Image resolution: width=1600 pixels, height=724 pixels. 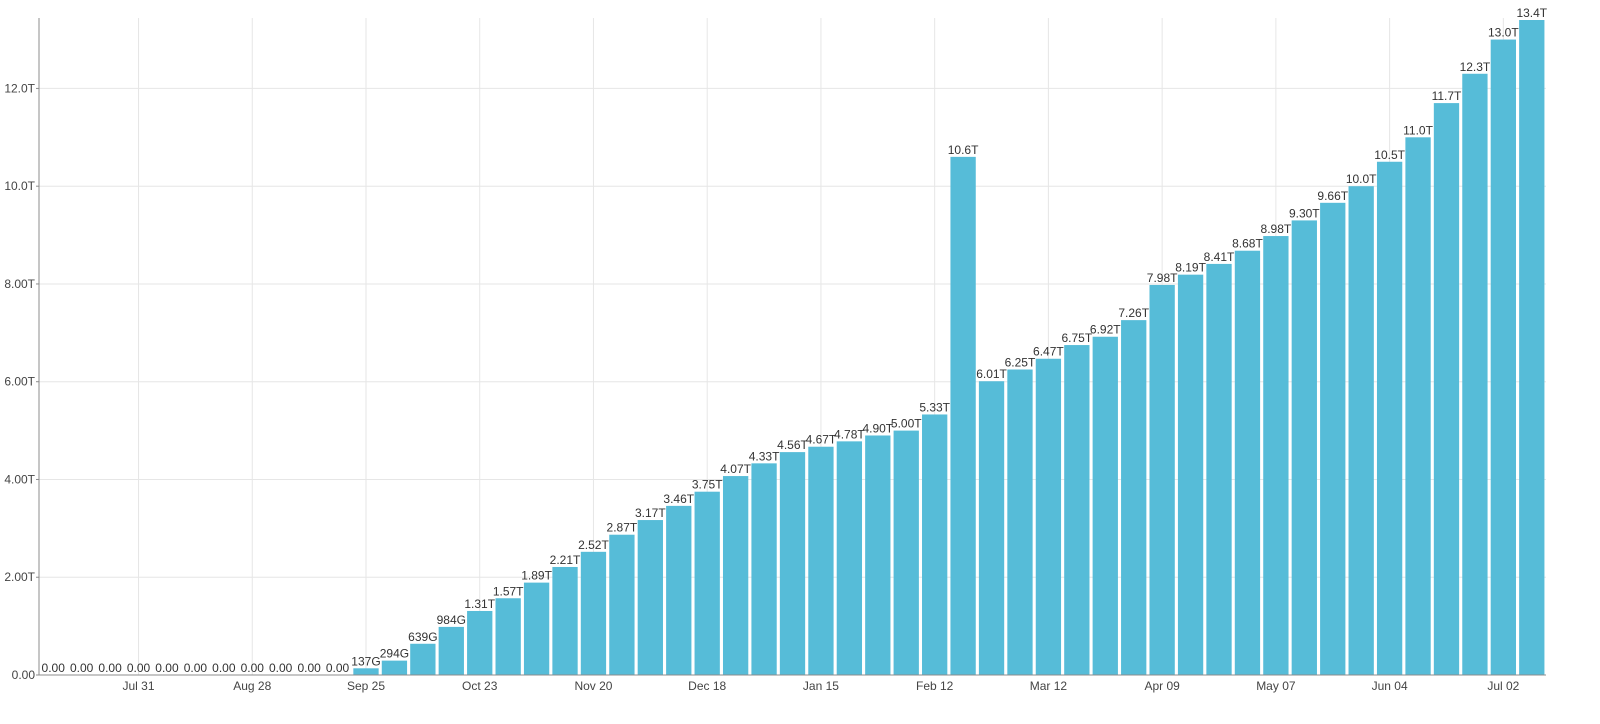 I want to click on bar-value-label: 4.78T, so click(x=849, y=434).